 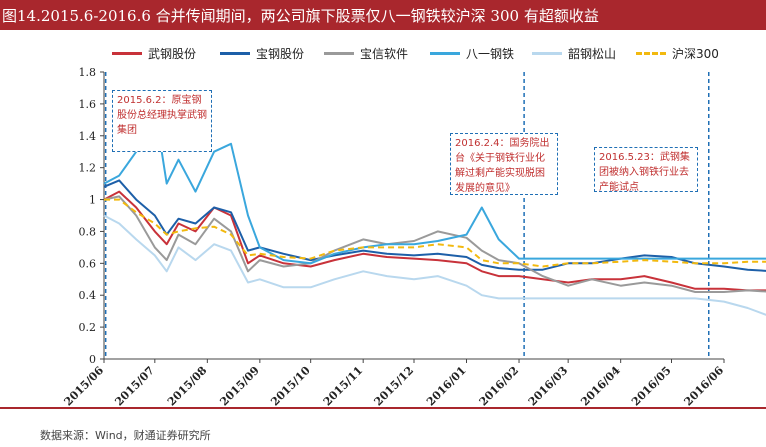 What do you see at coordinates (384, 53) in the screenshot?
I see `legend-label-series-2: 宝信软件` at bounding box center [384, 53].